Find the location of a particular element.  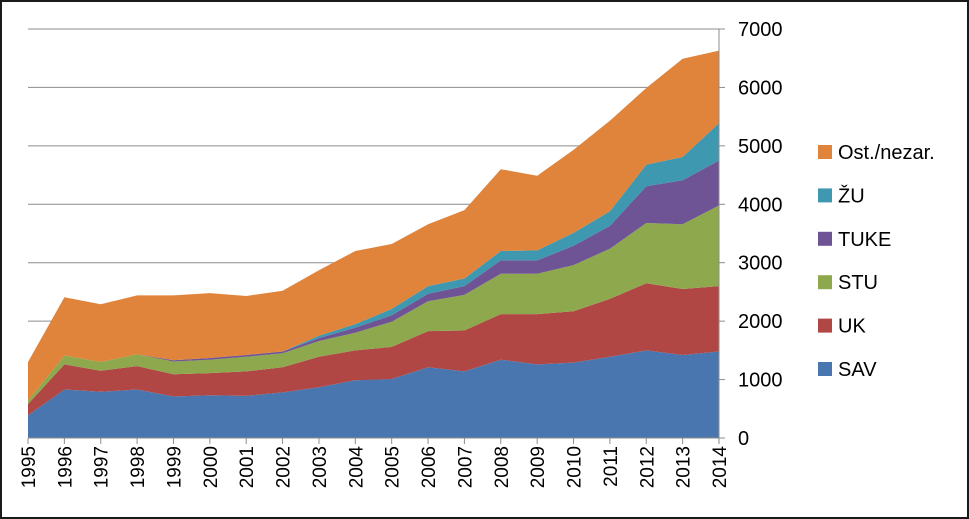

x-tick-label: 1995 is located at coordinates (29, 467).